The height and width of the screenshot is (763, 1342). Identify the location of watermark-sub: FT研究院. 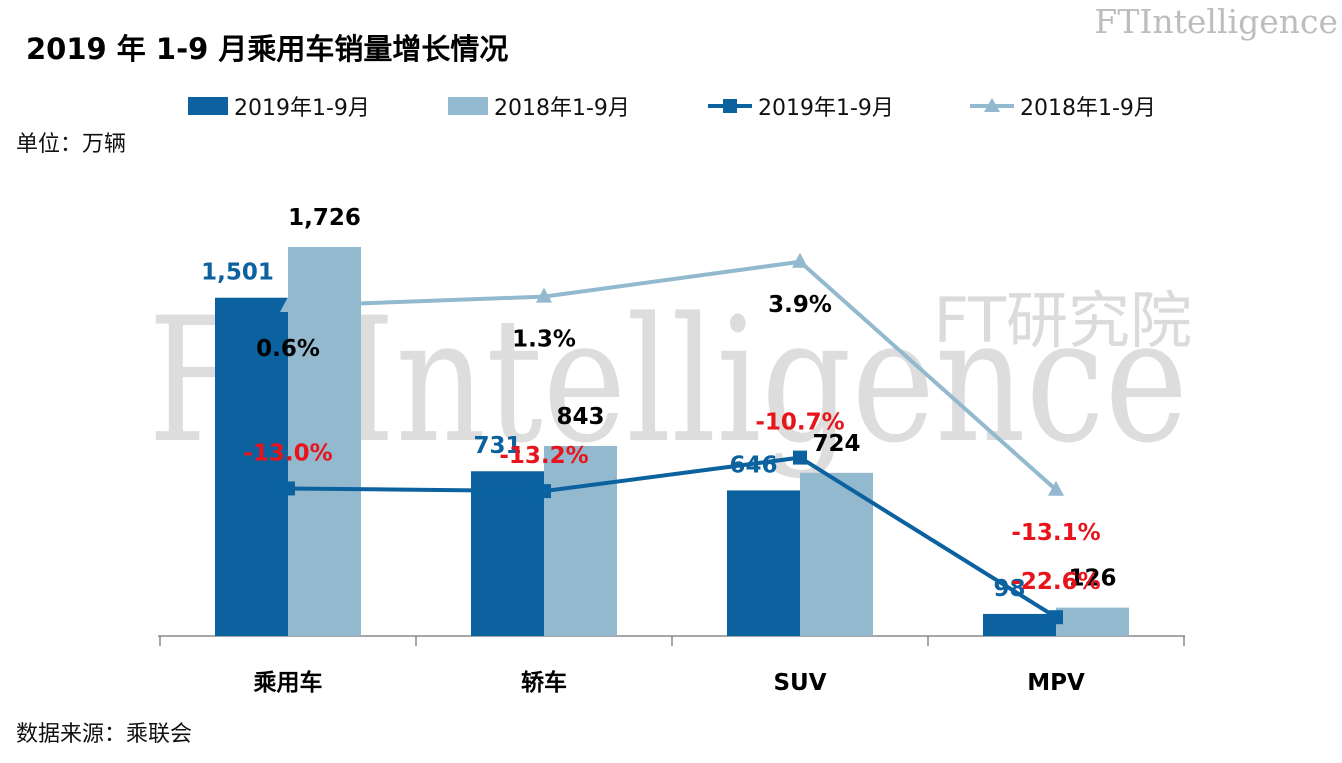
(1063, 320).